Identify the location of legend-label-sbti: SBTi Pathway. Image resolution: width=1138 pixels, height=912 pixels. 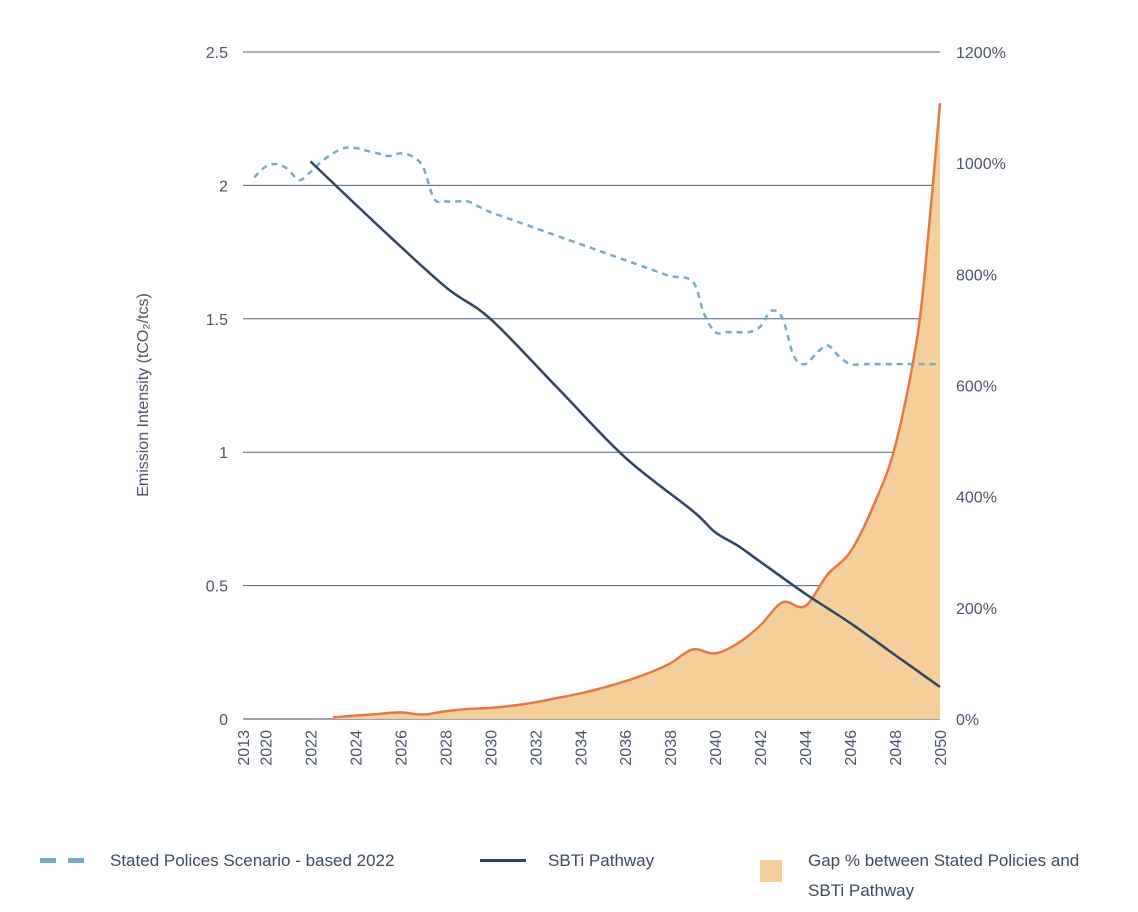
(601, 860).